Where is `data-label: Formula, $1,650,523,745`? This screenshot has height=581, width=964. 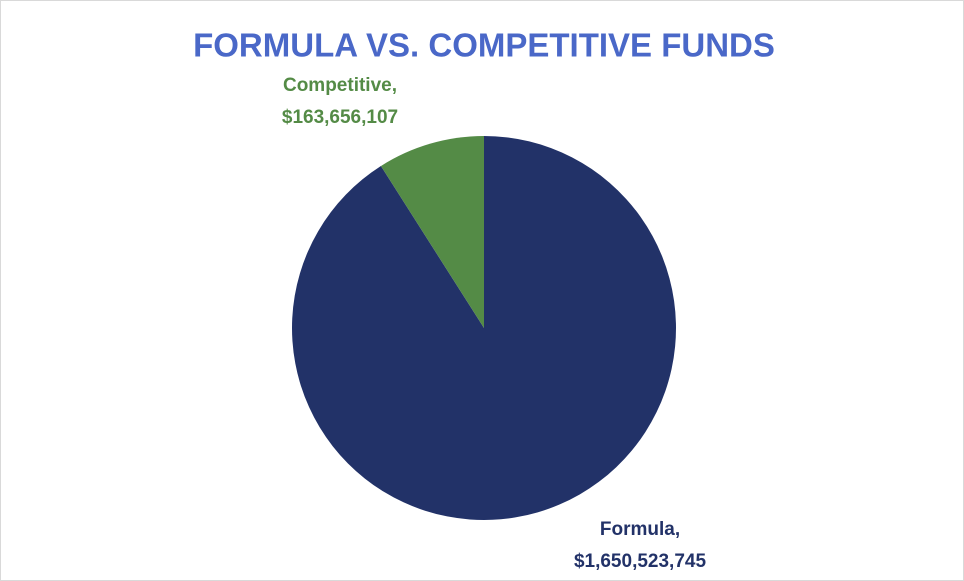
data-label: Formula, $1,650,523,745 is located at coordinates (640, 545).